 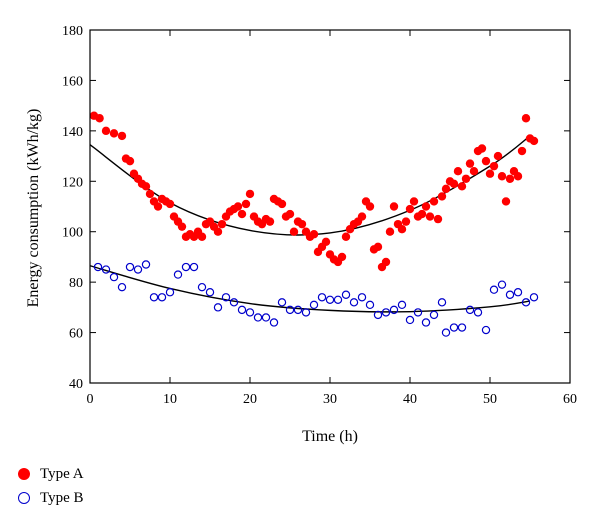 I want to click on y-tick-label: 120, so click(x=72, y=182).